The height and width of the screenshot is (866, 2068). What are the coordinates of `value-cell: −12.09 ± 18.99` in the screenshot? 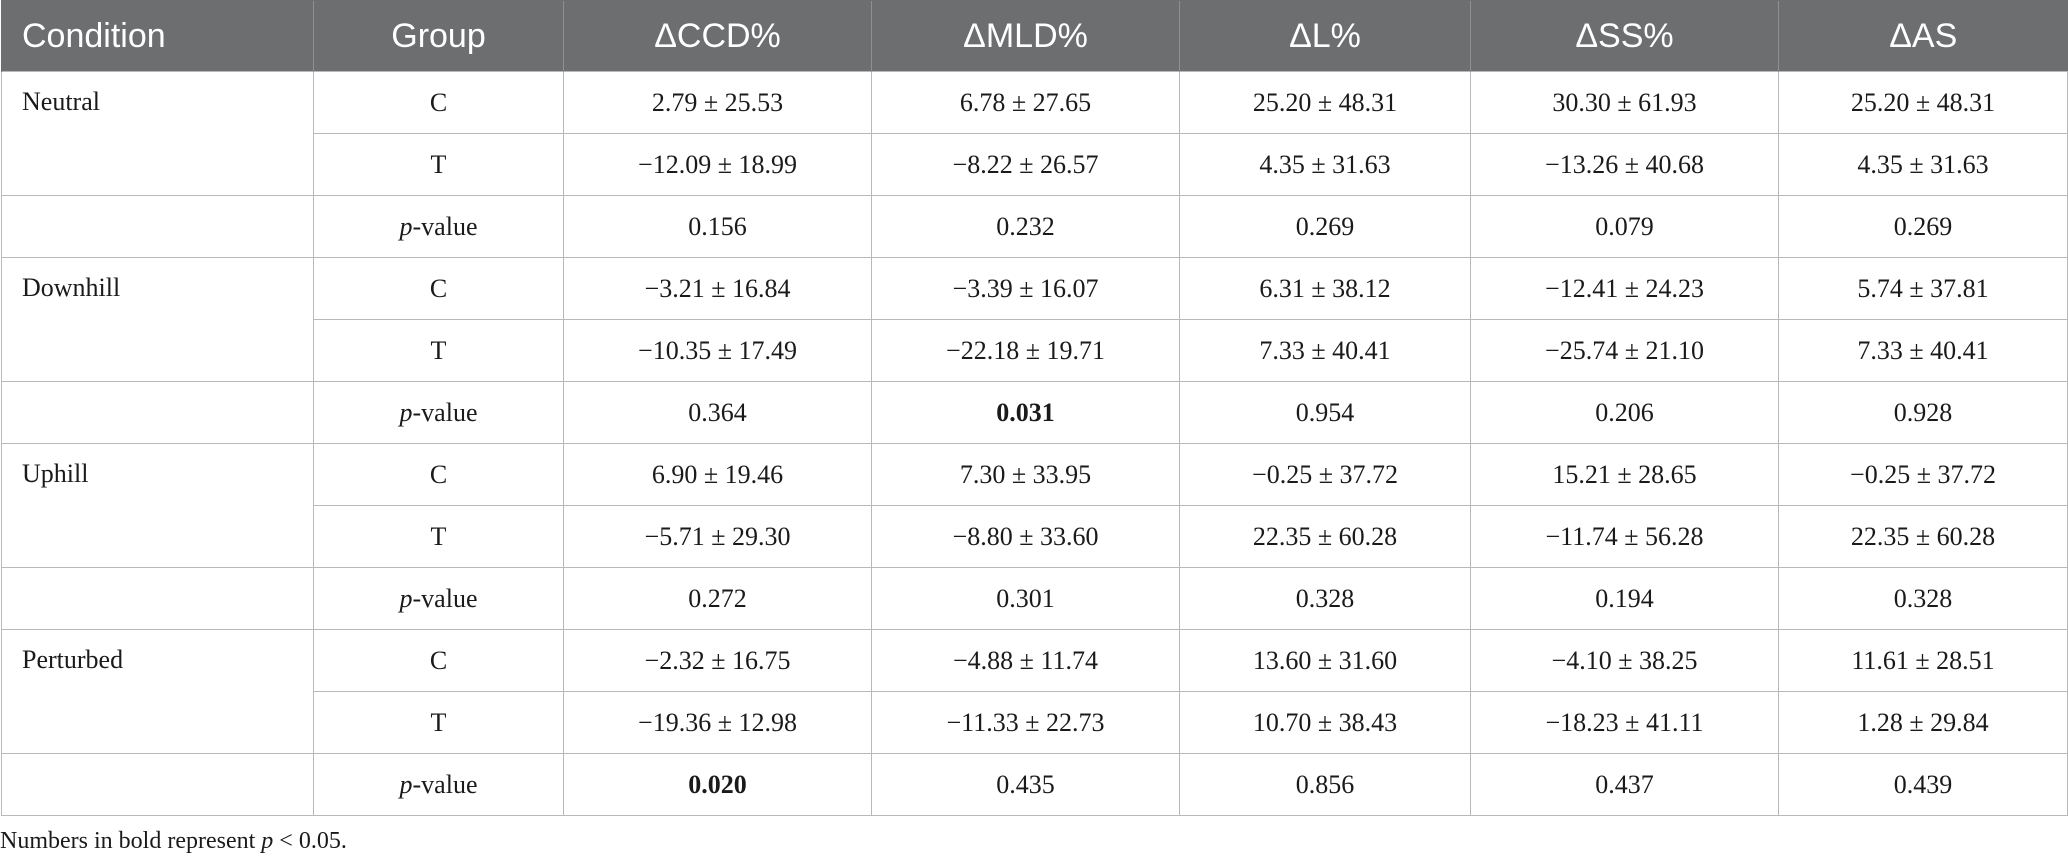 It's located at (717, 164).